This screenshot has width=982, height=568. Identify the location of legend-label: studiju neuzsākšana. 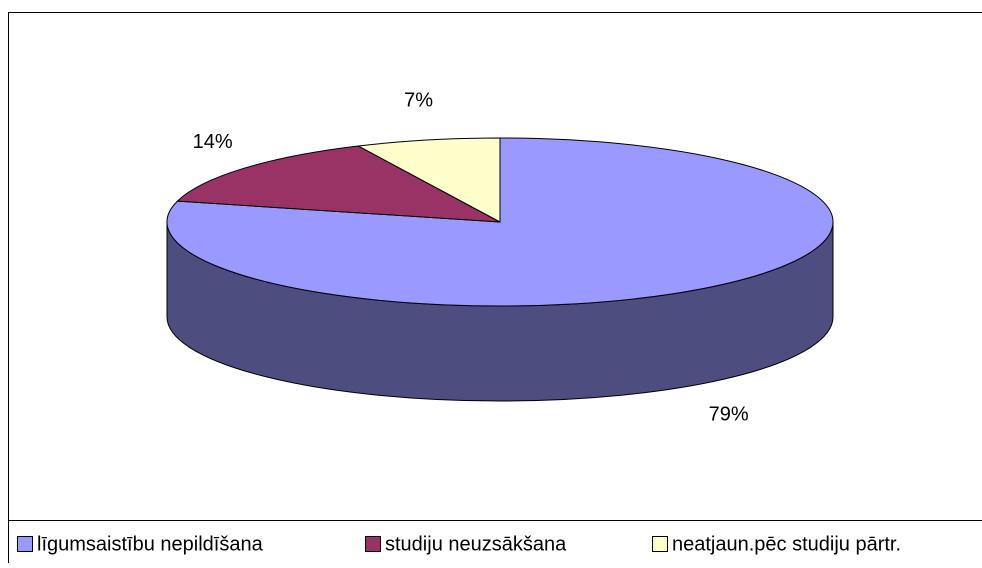
(476, 544).